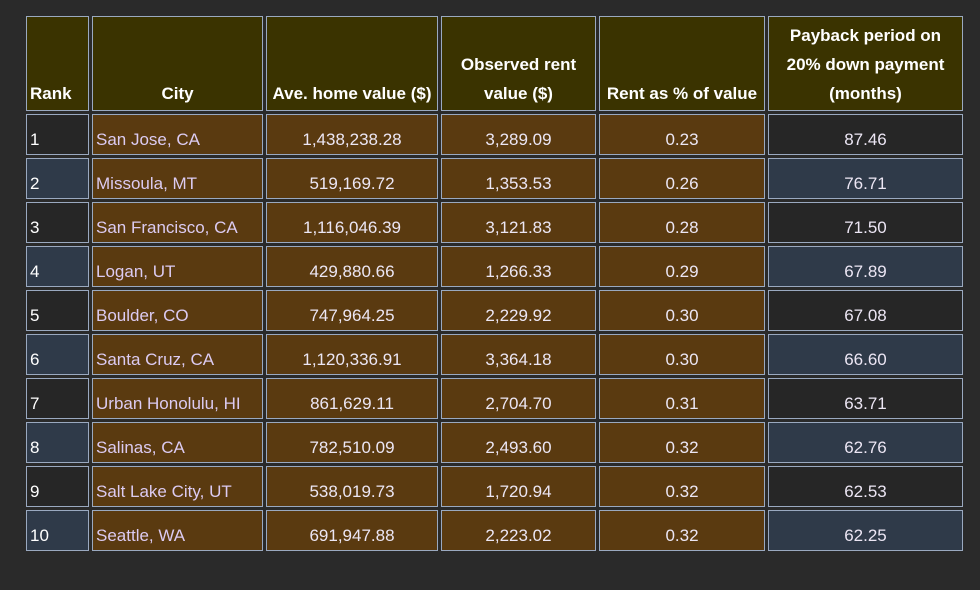 The width and height of the screenshot is (980, 590). Describe the element at coordinates (682, 134) in the screenshot. I see `value-cell: 0.23` at that location.